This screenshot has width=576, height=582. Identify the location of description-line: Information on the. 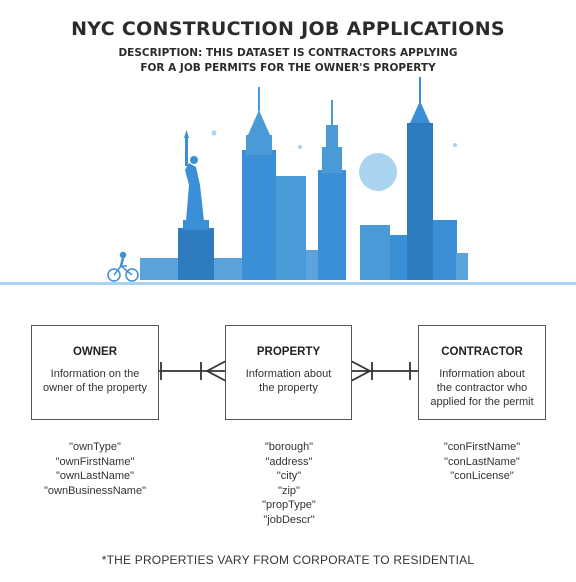
(95, 374).